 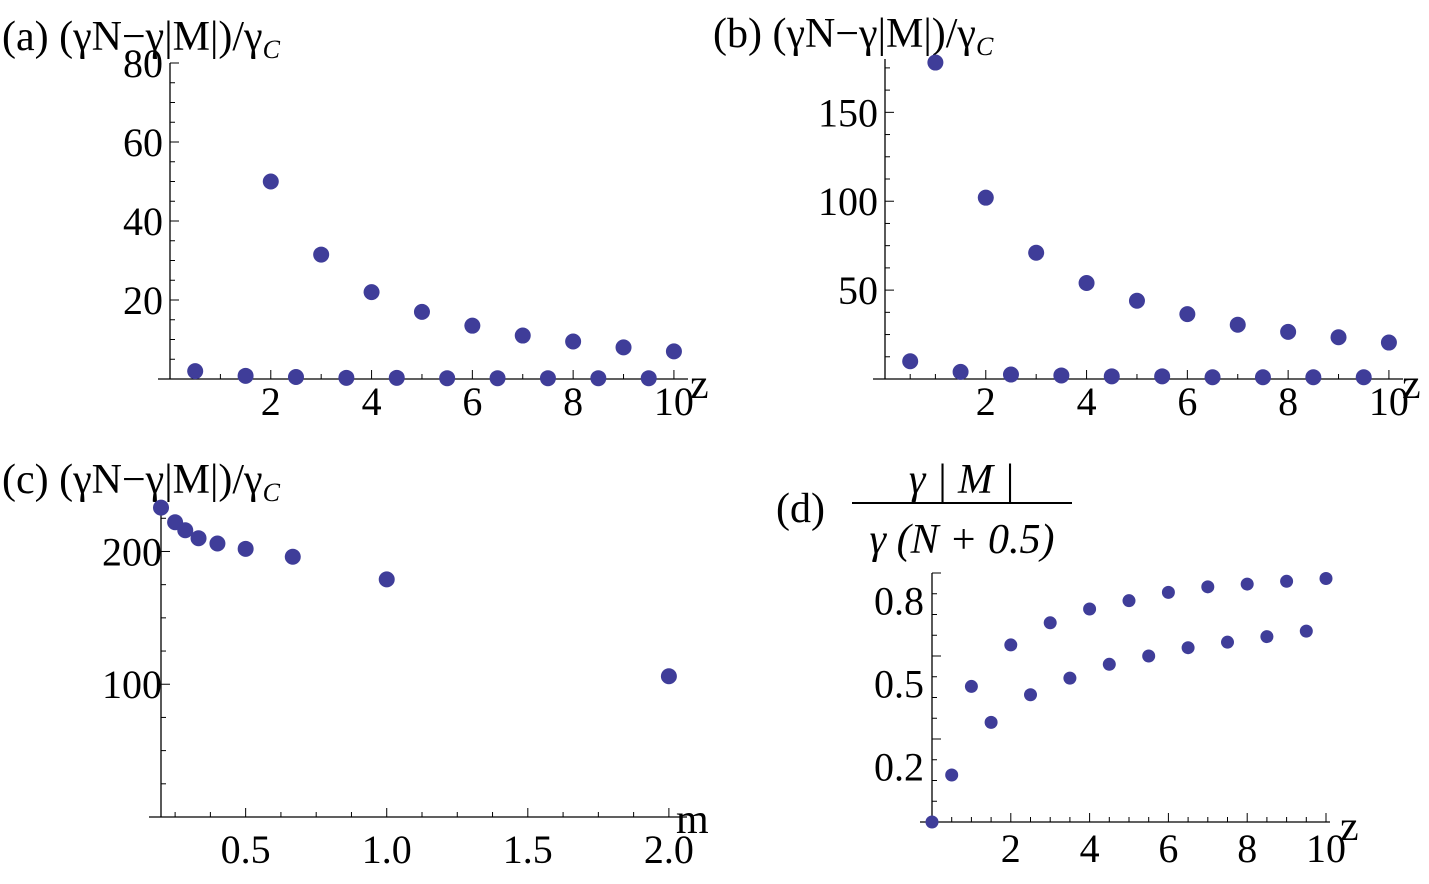 What do you see at coordinates (858, 290) in the screenshot?
I see `y-tick-label: 50` at bounding box center [858, 290].